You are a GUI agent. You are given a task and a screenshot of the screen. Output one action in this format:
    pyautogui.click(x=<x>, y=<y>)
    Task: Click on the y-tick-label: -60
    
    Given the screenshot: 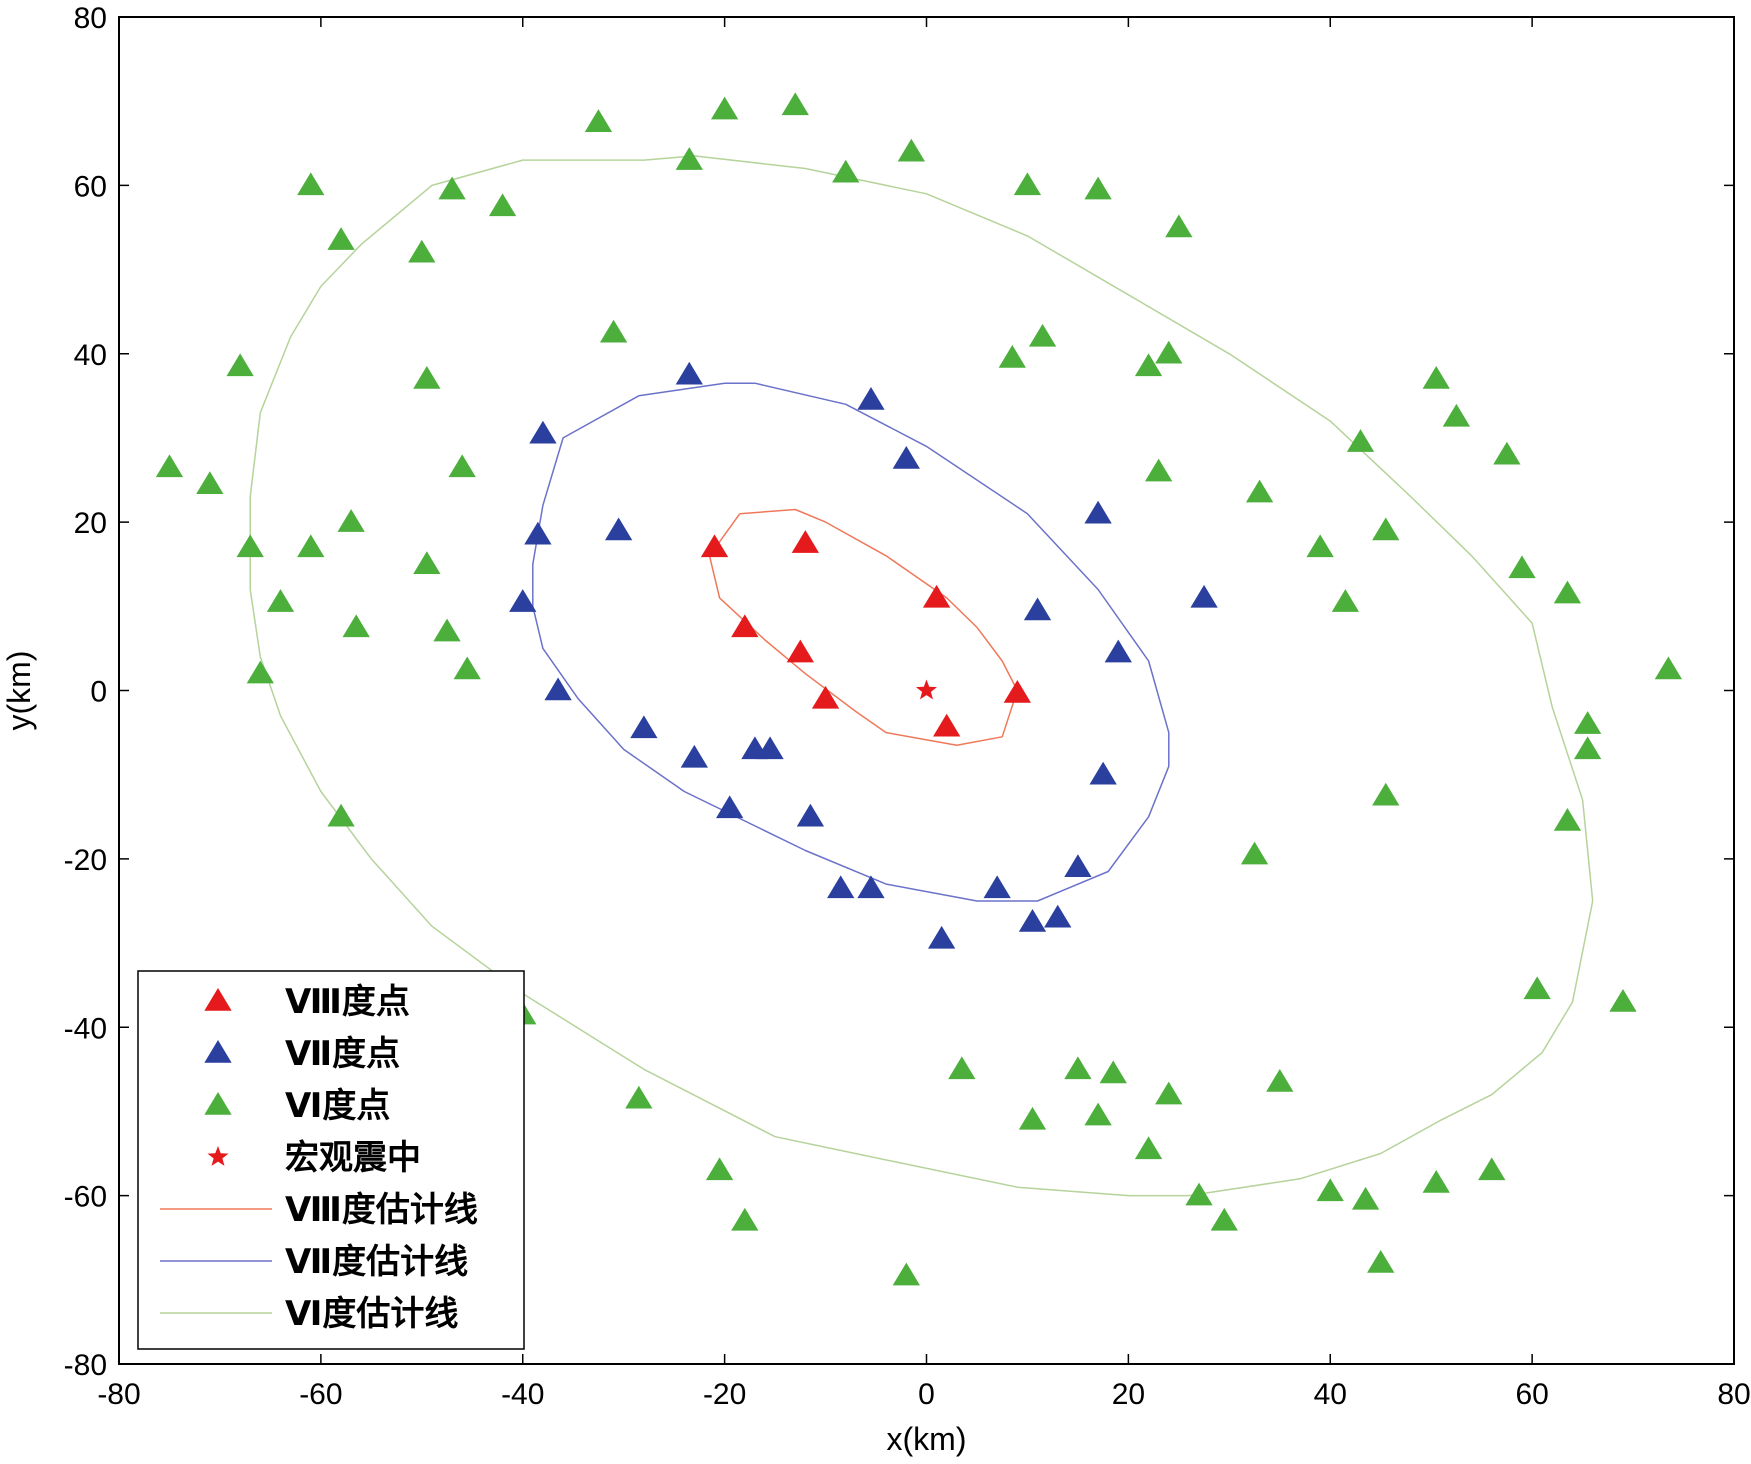 What is the action you would take?
    pyautogui.click(x=85, y=1197)
    